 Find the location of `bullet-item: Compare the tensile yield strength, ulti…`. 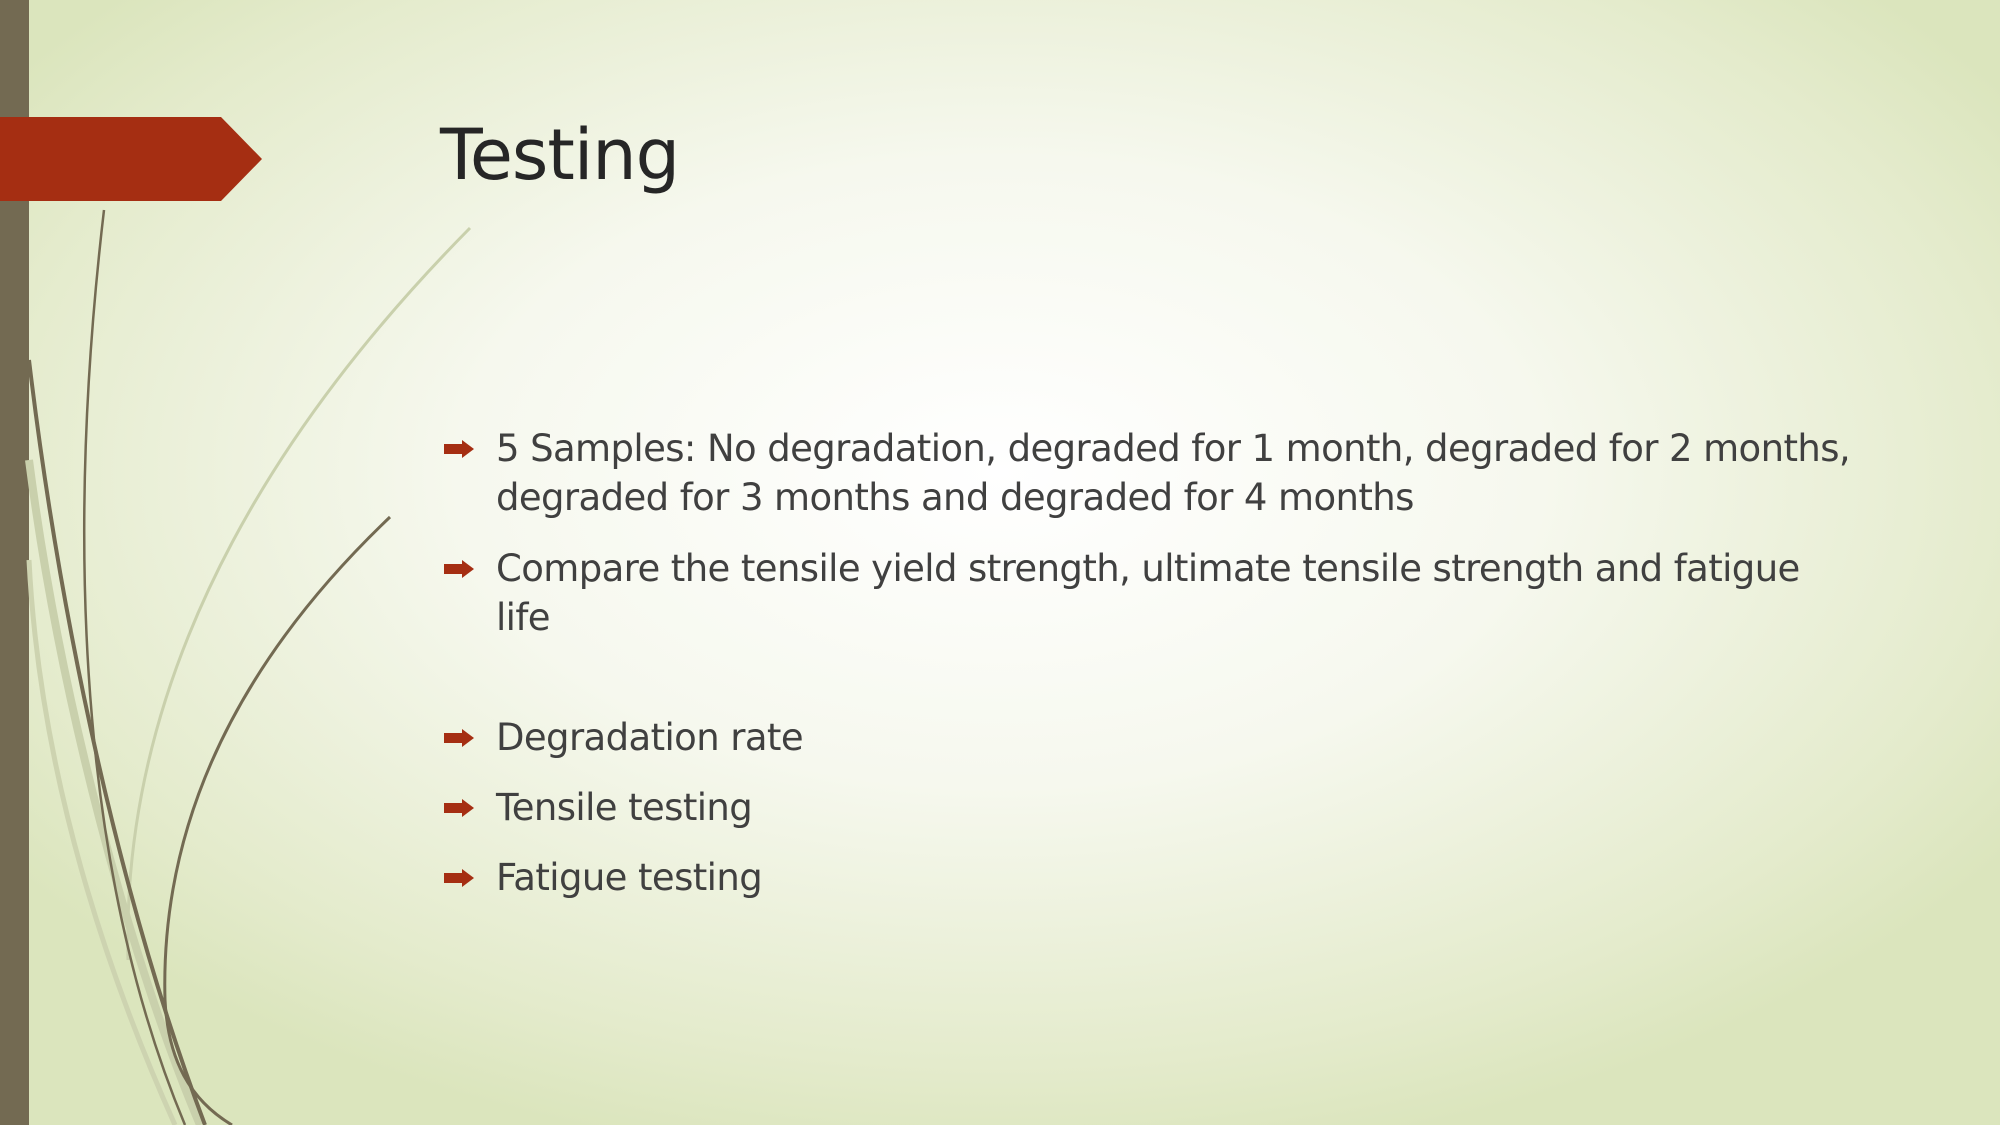

bullet-item: Compare the tensile yield strength, ulti… is located at coordinates (1150, 593).